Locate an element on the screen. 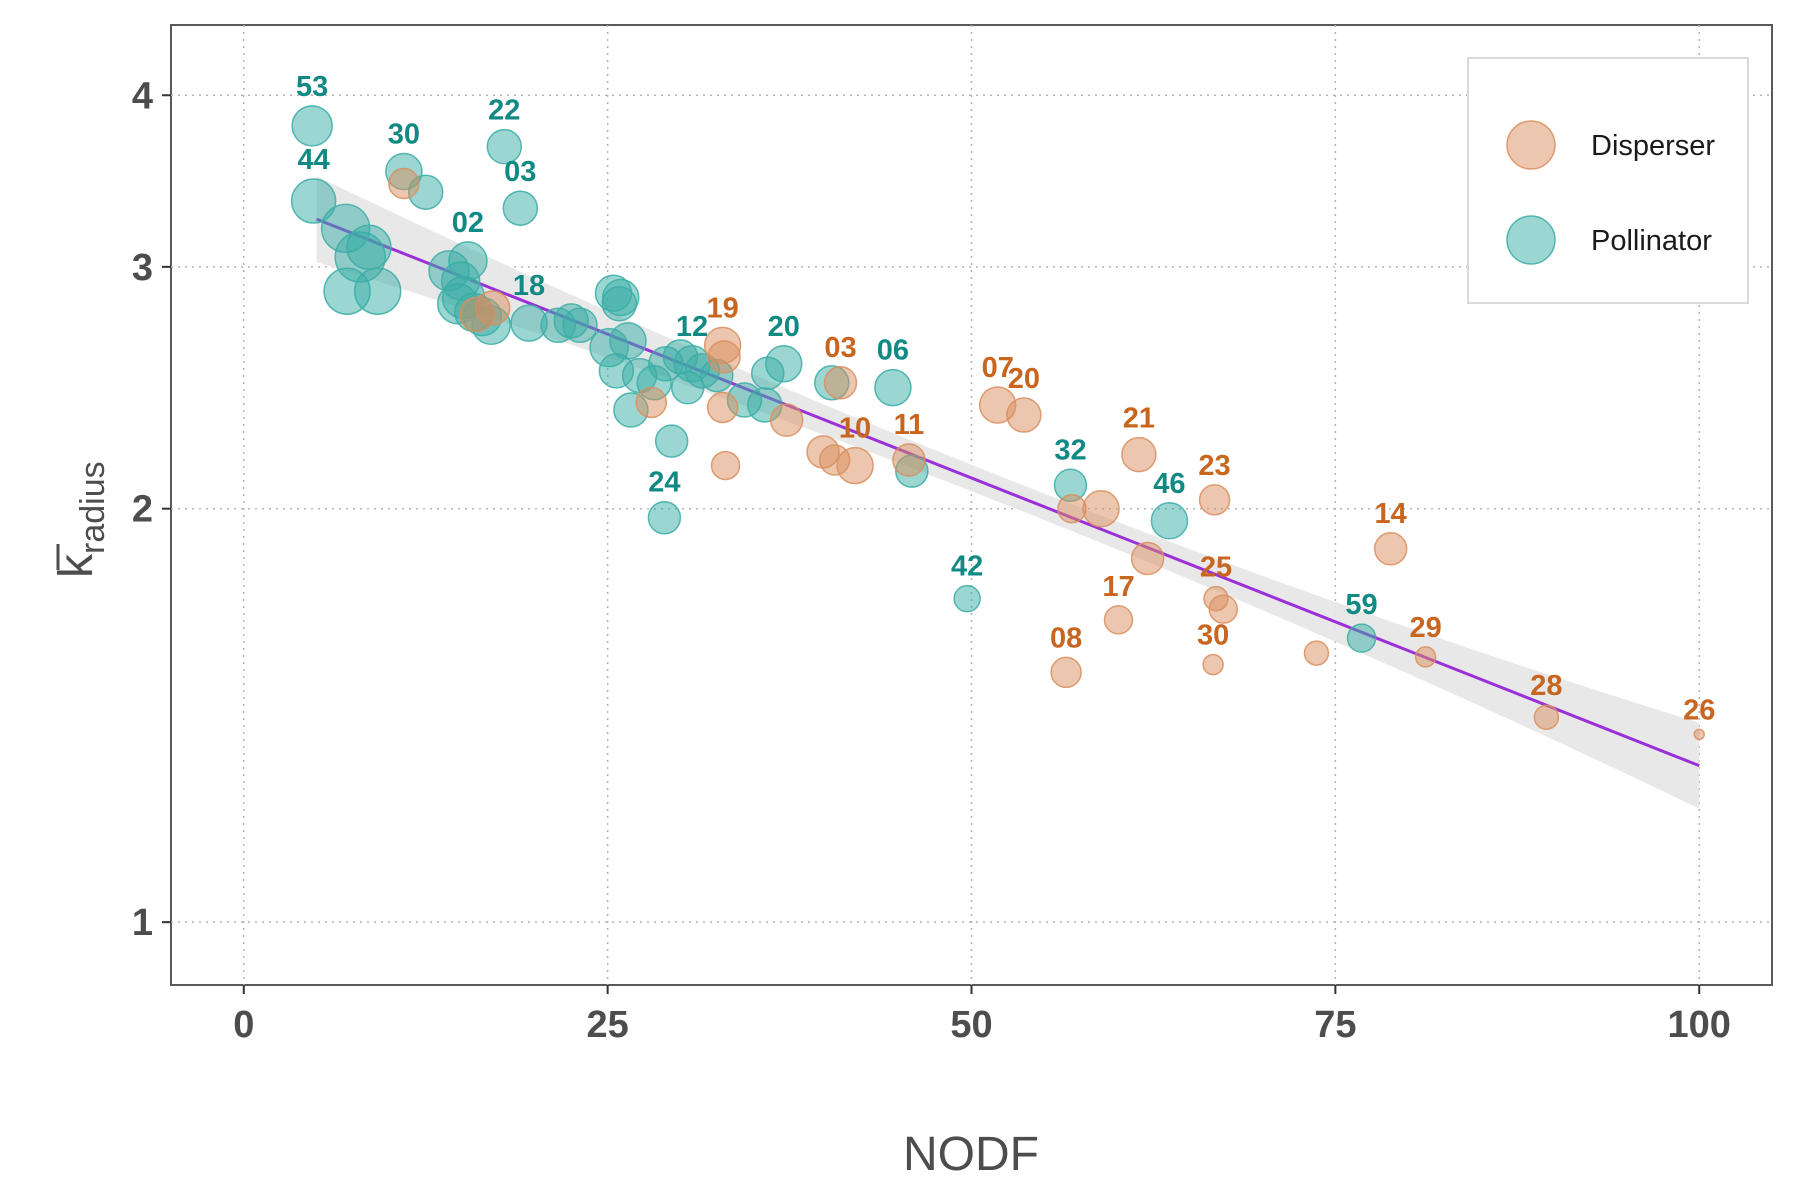  x-tick-label: 0 is located at coordinates (243, 1025).